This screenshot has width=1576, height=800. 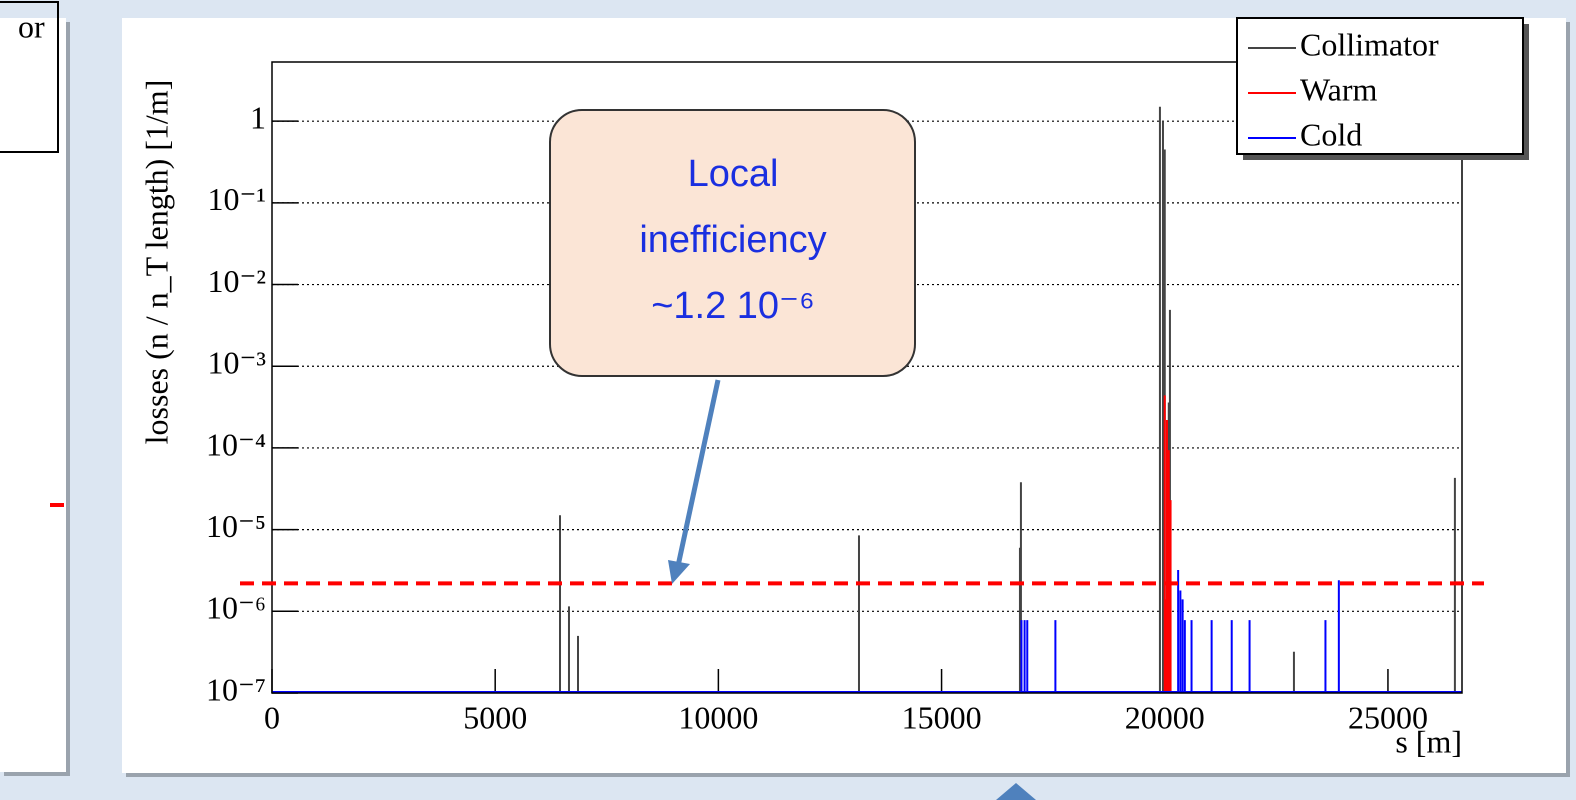 I want to click on y-tick-label: 10⁻³, so click(x=237, y=363).